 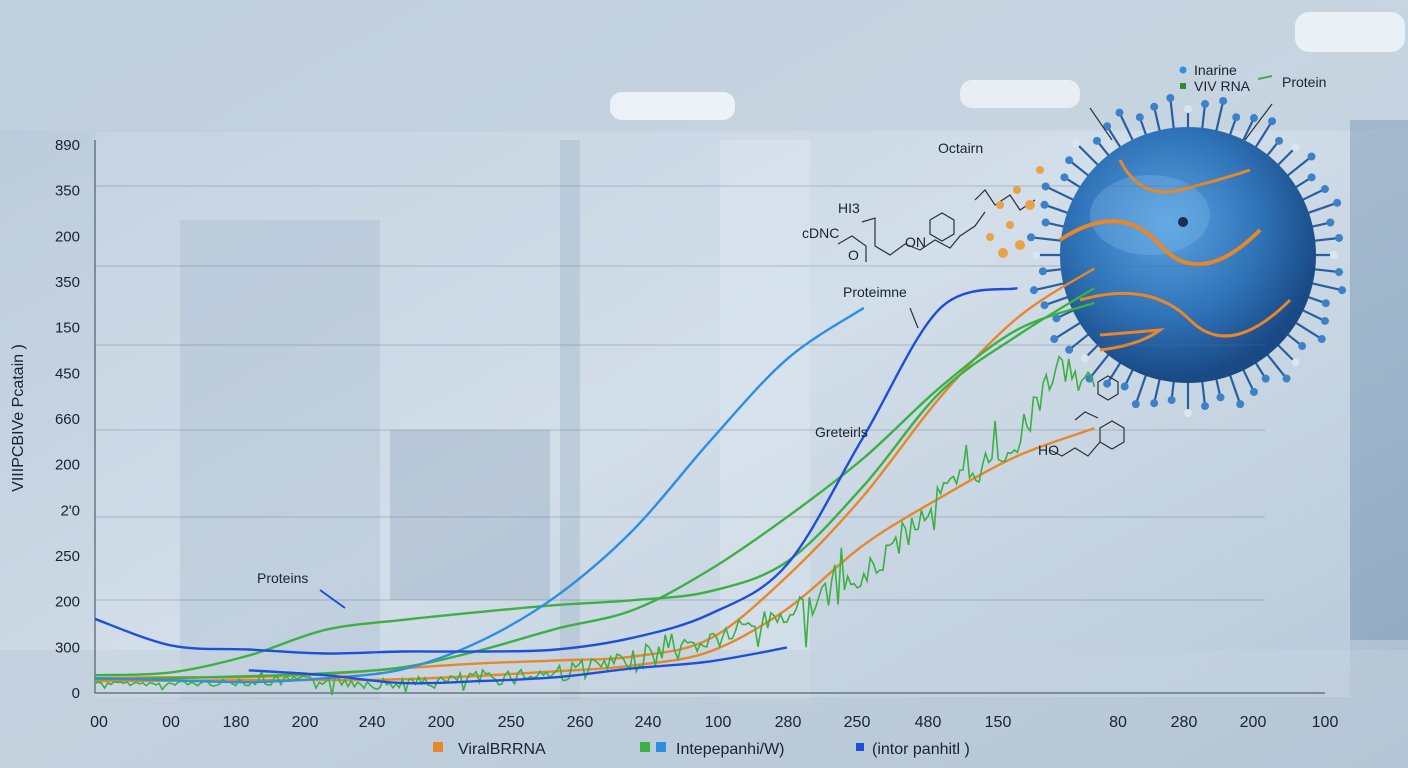 I want to click on legend-swatch-viral-rna, so click(x=438, y=747).